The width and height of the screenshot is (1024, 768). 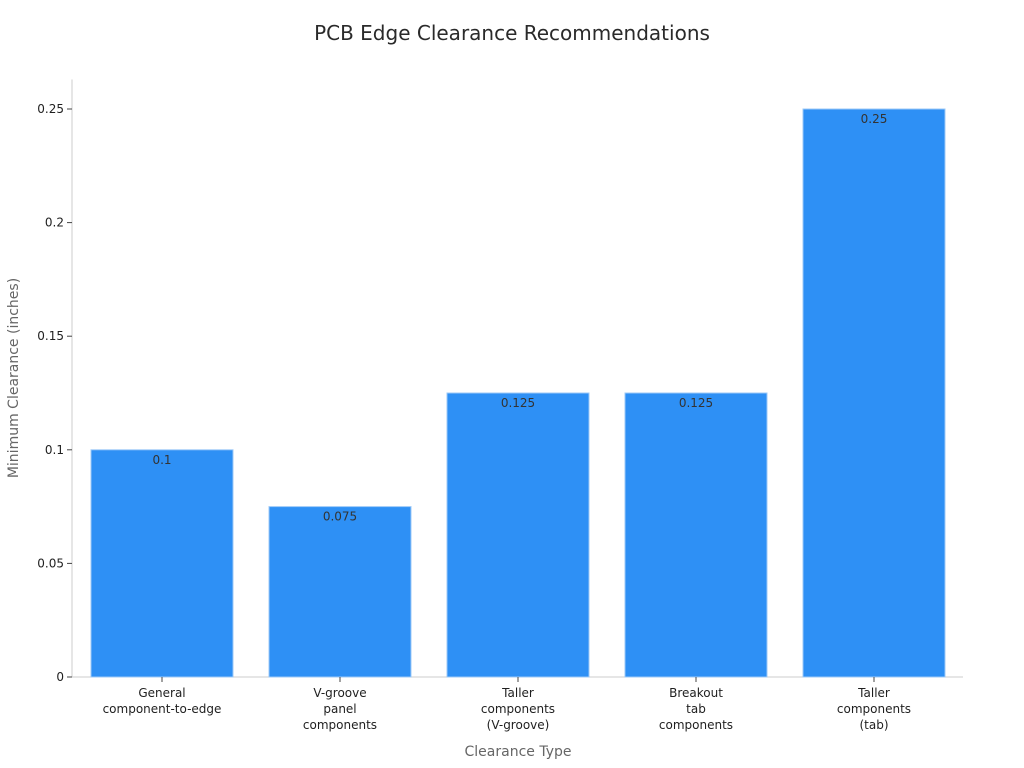 What do you see at coordinates (60, 677) in the screenshot?
I see `y-tick-label: 0` at bounding box center [60, 677].